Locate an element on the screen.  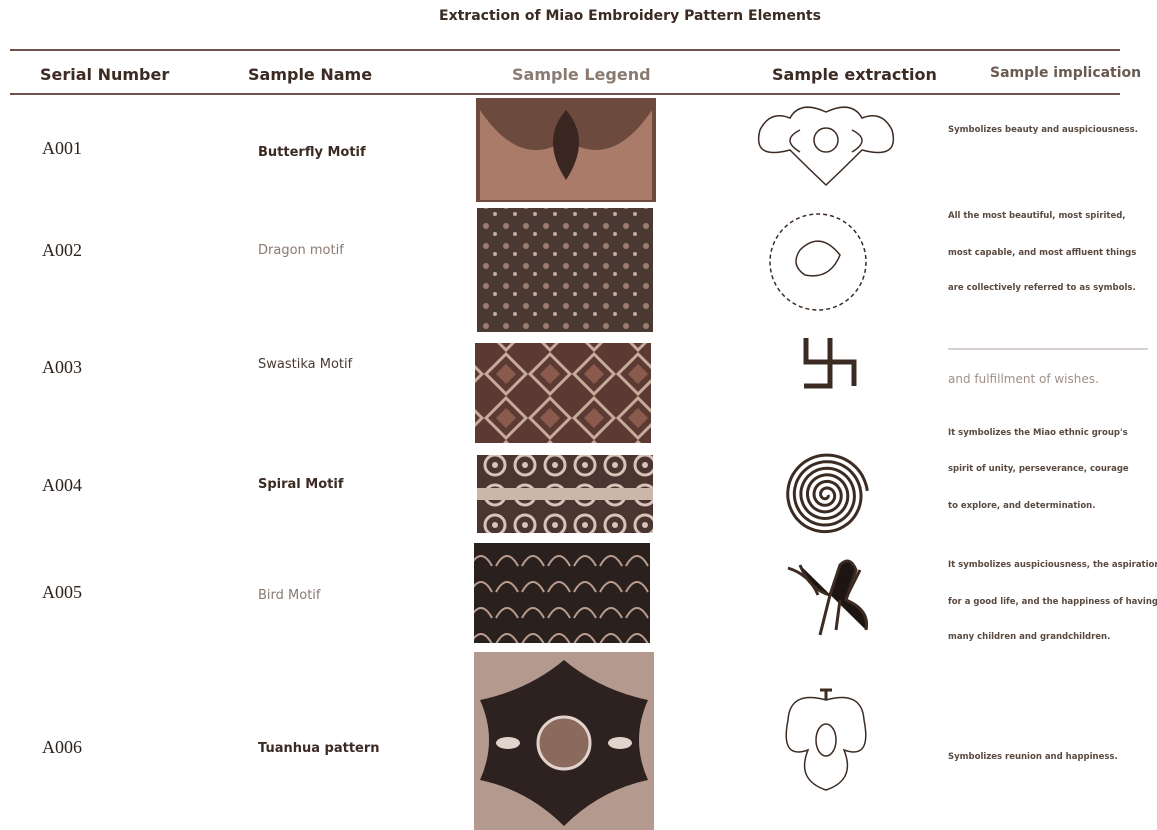
sample-implication: many children and grandchildren. is located at coordinates (1029, 637).